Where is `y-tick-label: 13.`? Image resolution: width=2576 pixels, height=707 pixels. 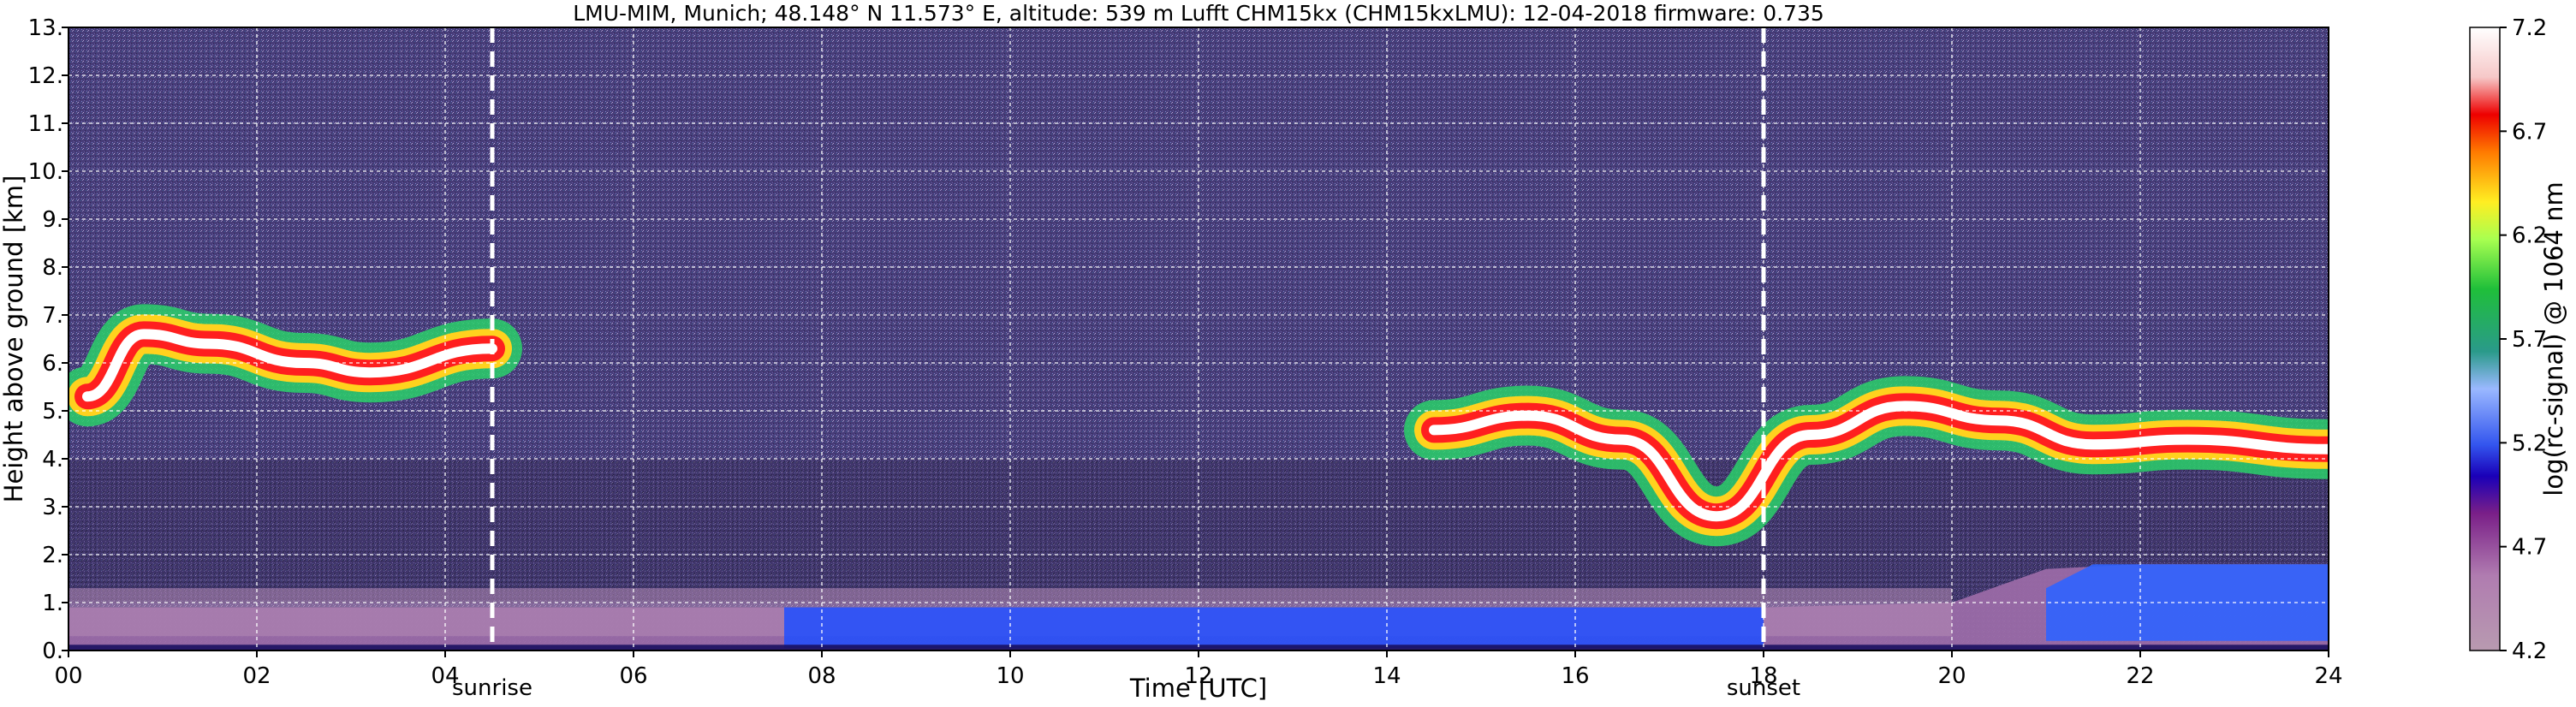
y-tick-label: 13. is located at coordinates (45, 28).